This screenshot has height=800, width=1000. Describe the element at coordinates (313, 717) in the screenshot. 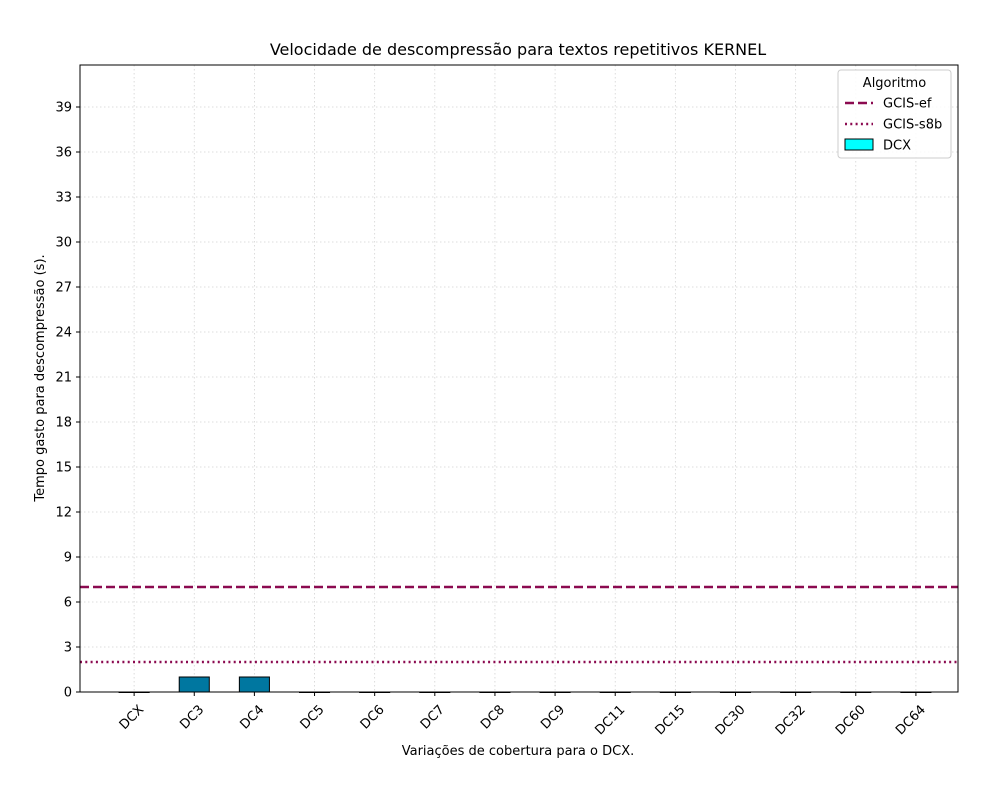

I see `x-tick-label: DC5` at that location.